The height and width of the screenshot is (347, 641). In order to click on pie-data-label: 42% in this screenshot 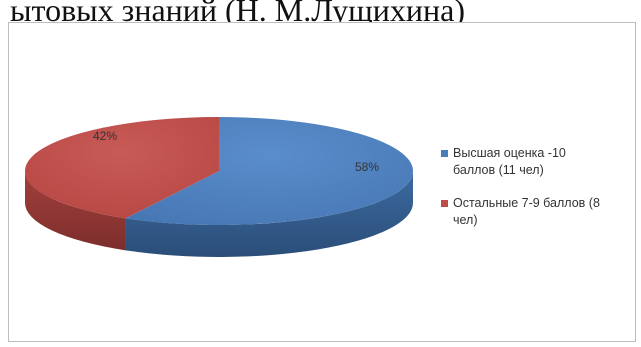, I will do `click(105, 136)`.